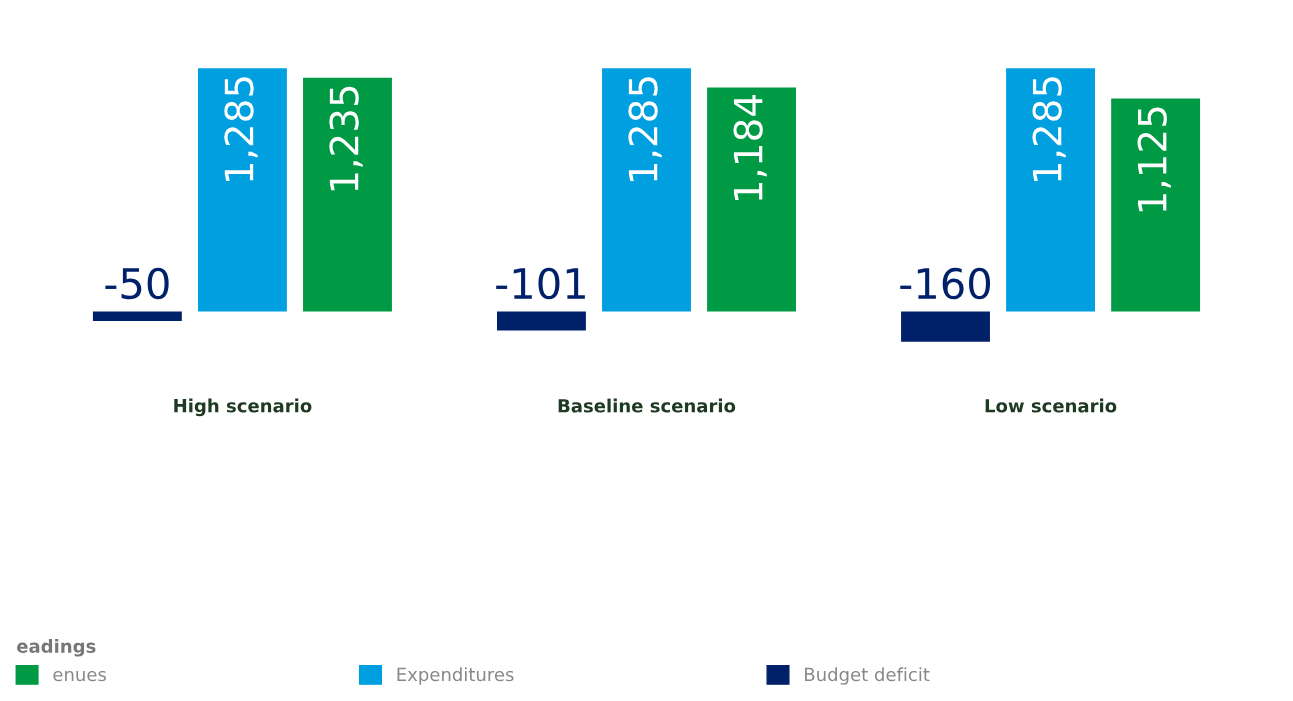 This screenshot has width=1293, height=701. Describe the element at coordinates (137, 283) in the screenshot. I see `data-label: -50` at that location.